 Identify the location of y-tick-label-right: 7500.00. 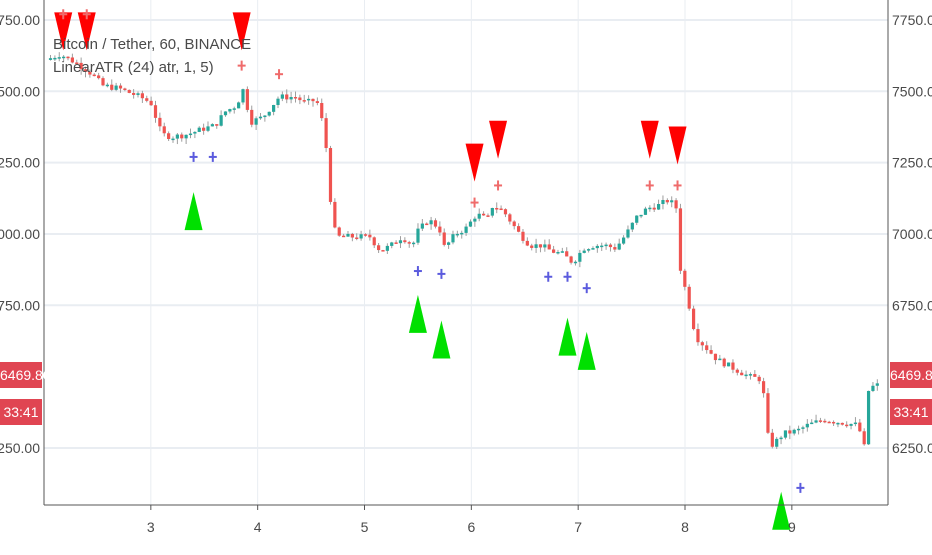
(912, 91).